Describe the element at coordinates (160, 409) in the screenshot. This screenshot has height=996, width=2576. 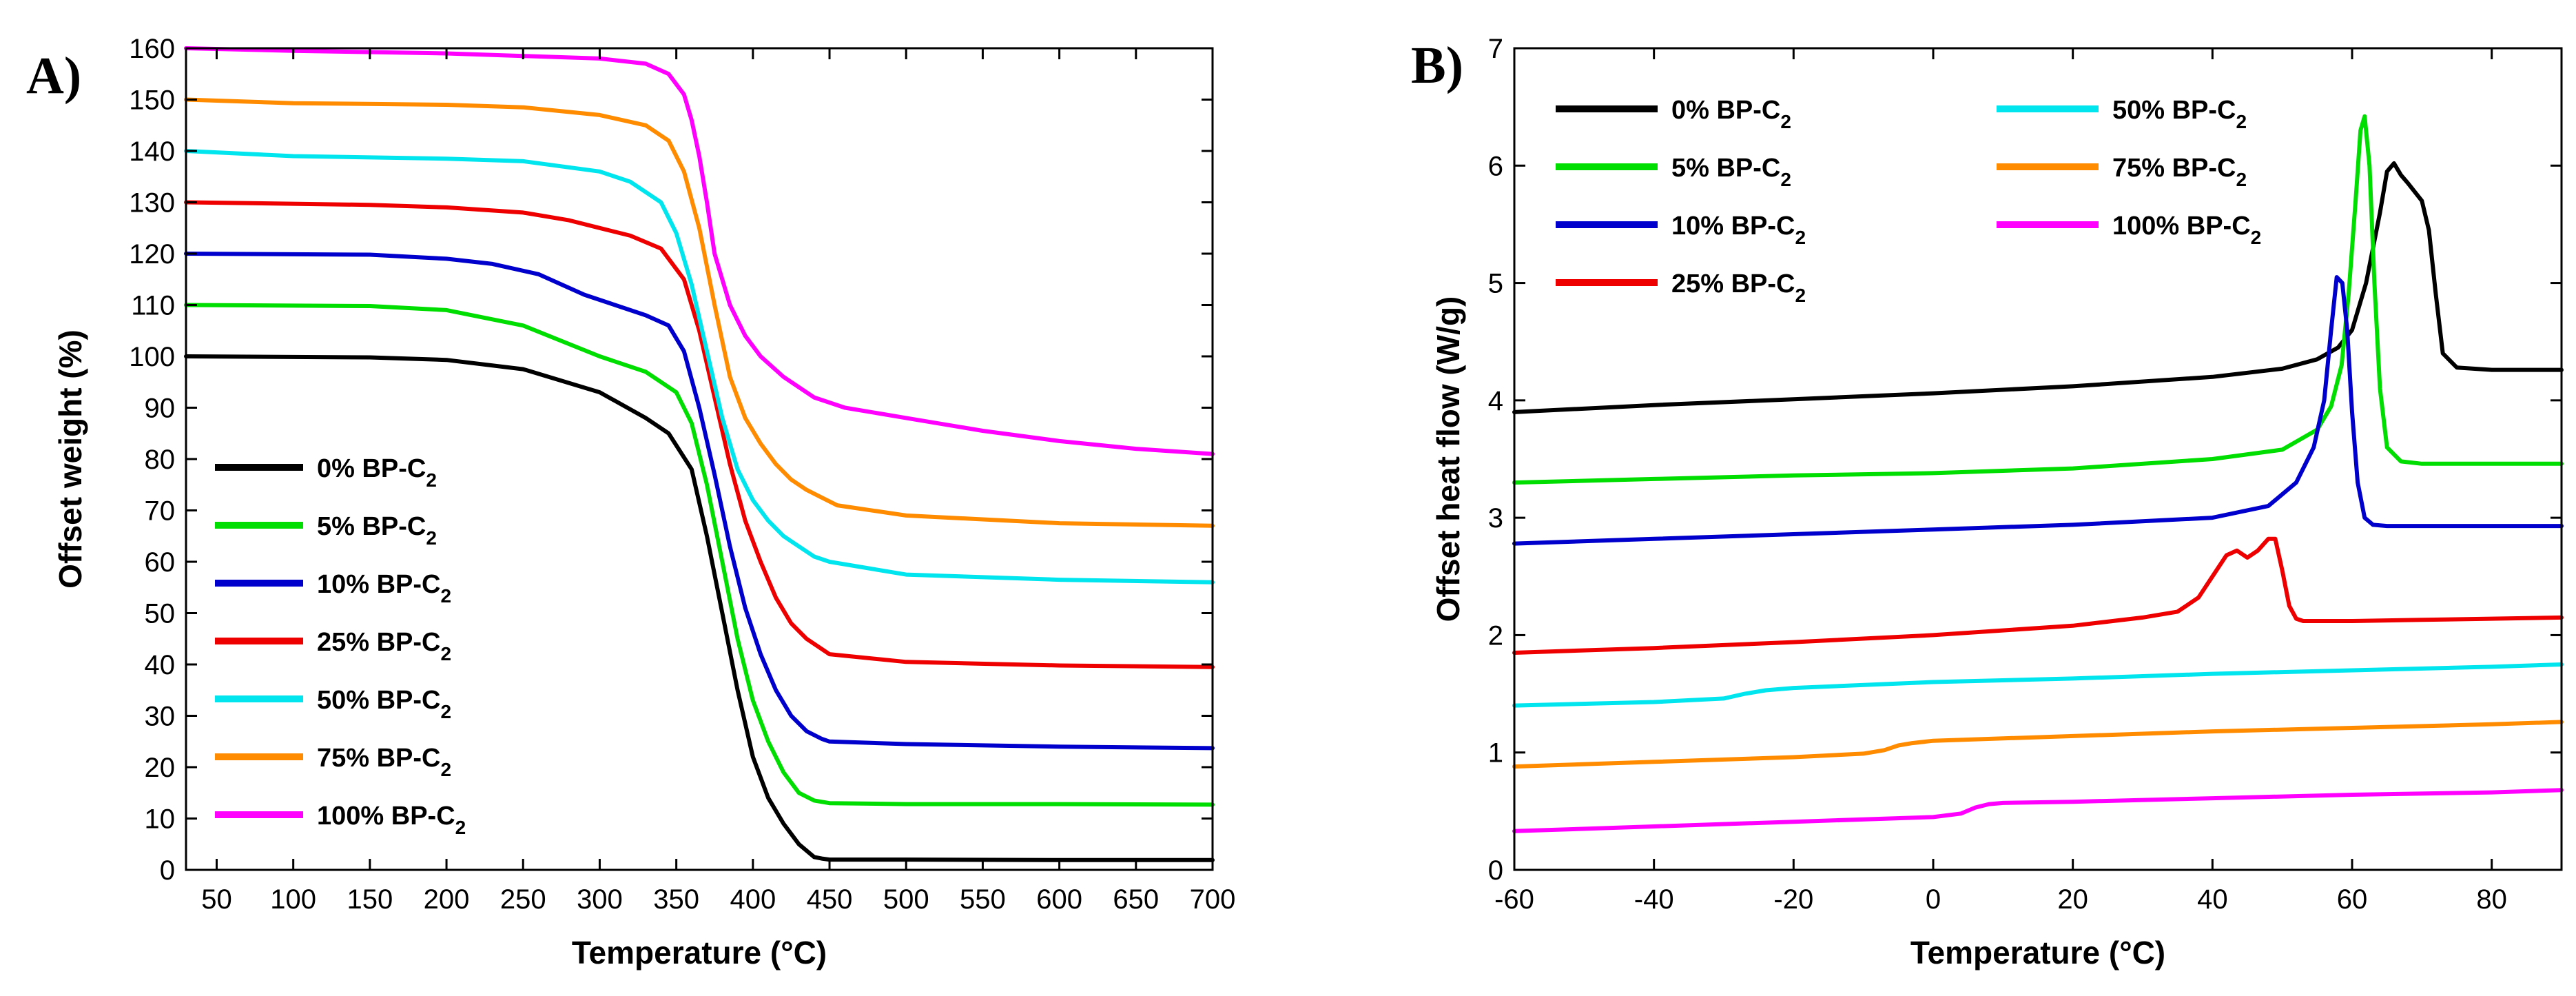
I see `y-tick-label: 90` at that location.